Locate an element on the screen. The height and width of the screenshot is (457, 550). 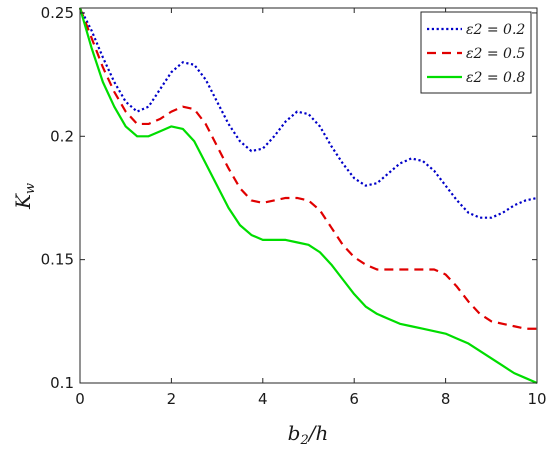
x-axis-label: b2/h is located at coordinates (308, 434).